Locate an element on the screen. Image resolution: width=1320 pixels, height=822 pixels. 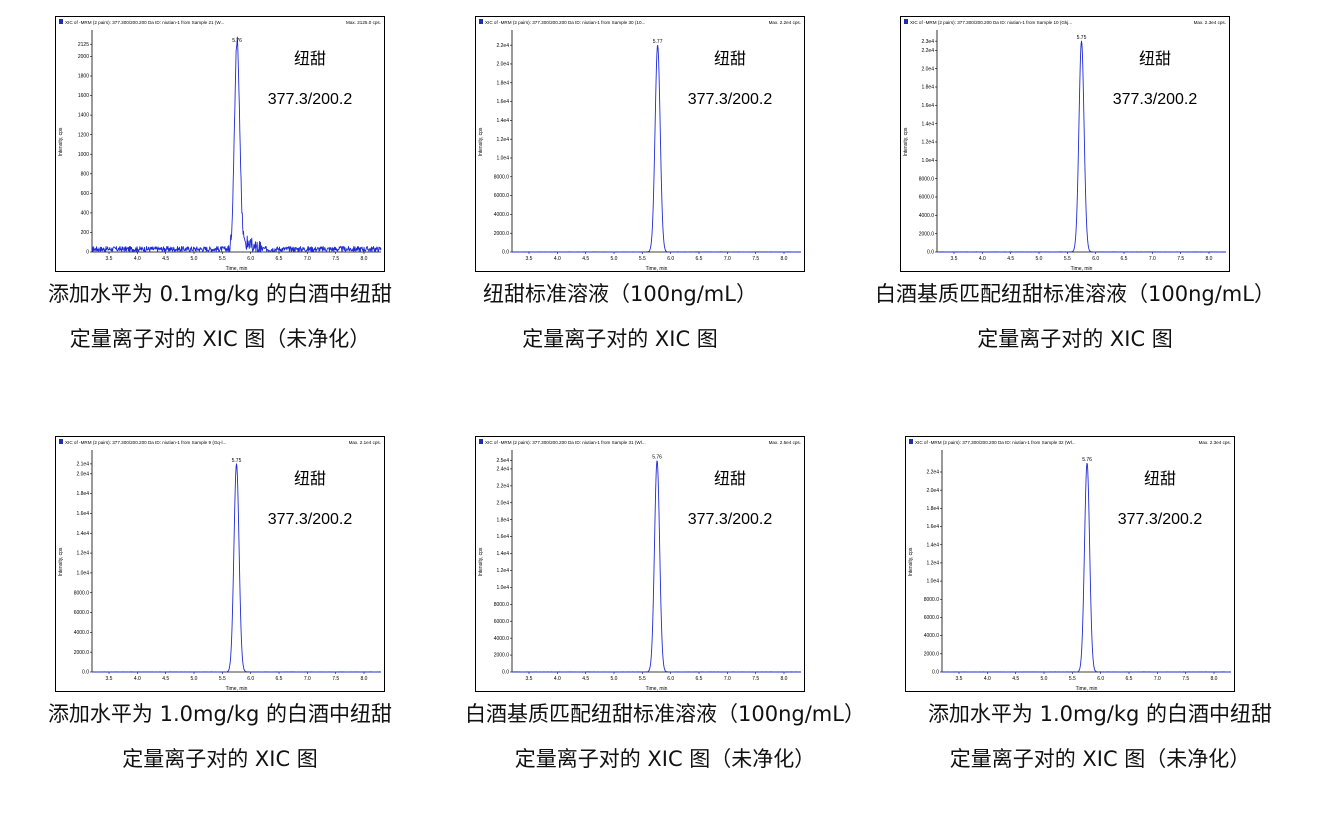
y-tick-label: 4000.0 is located at coordinates (932, 636).